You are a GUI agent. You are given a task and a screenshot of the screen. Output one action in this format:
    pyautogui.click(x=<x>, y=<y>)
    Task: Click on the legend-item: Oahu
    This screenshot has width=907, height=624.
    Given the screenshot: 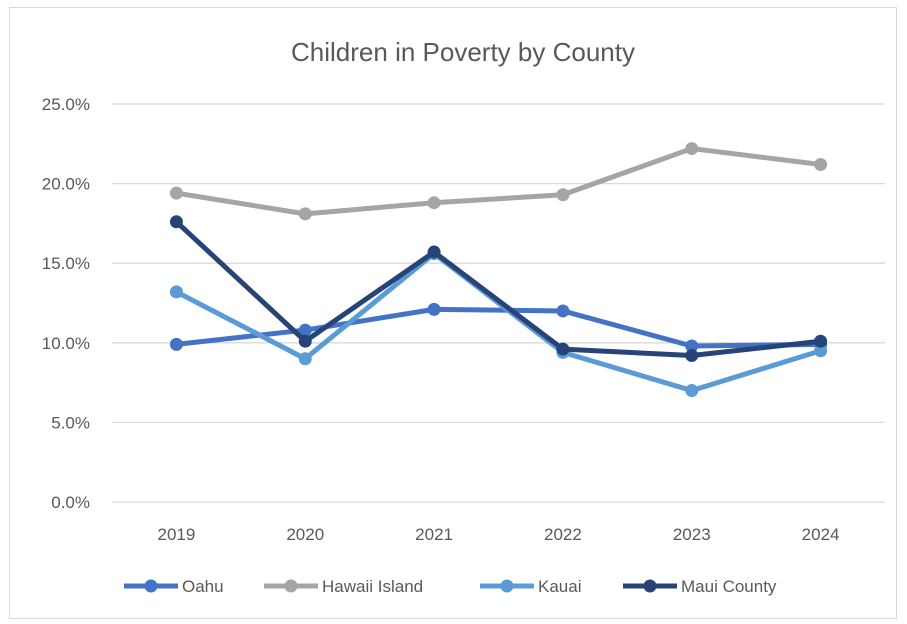 What is the action you would take?
    pyautogui.click(x=174, y=586)
    